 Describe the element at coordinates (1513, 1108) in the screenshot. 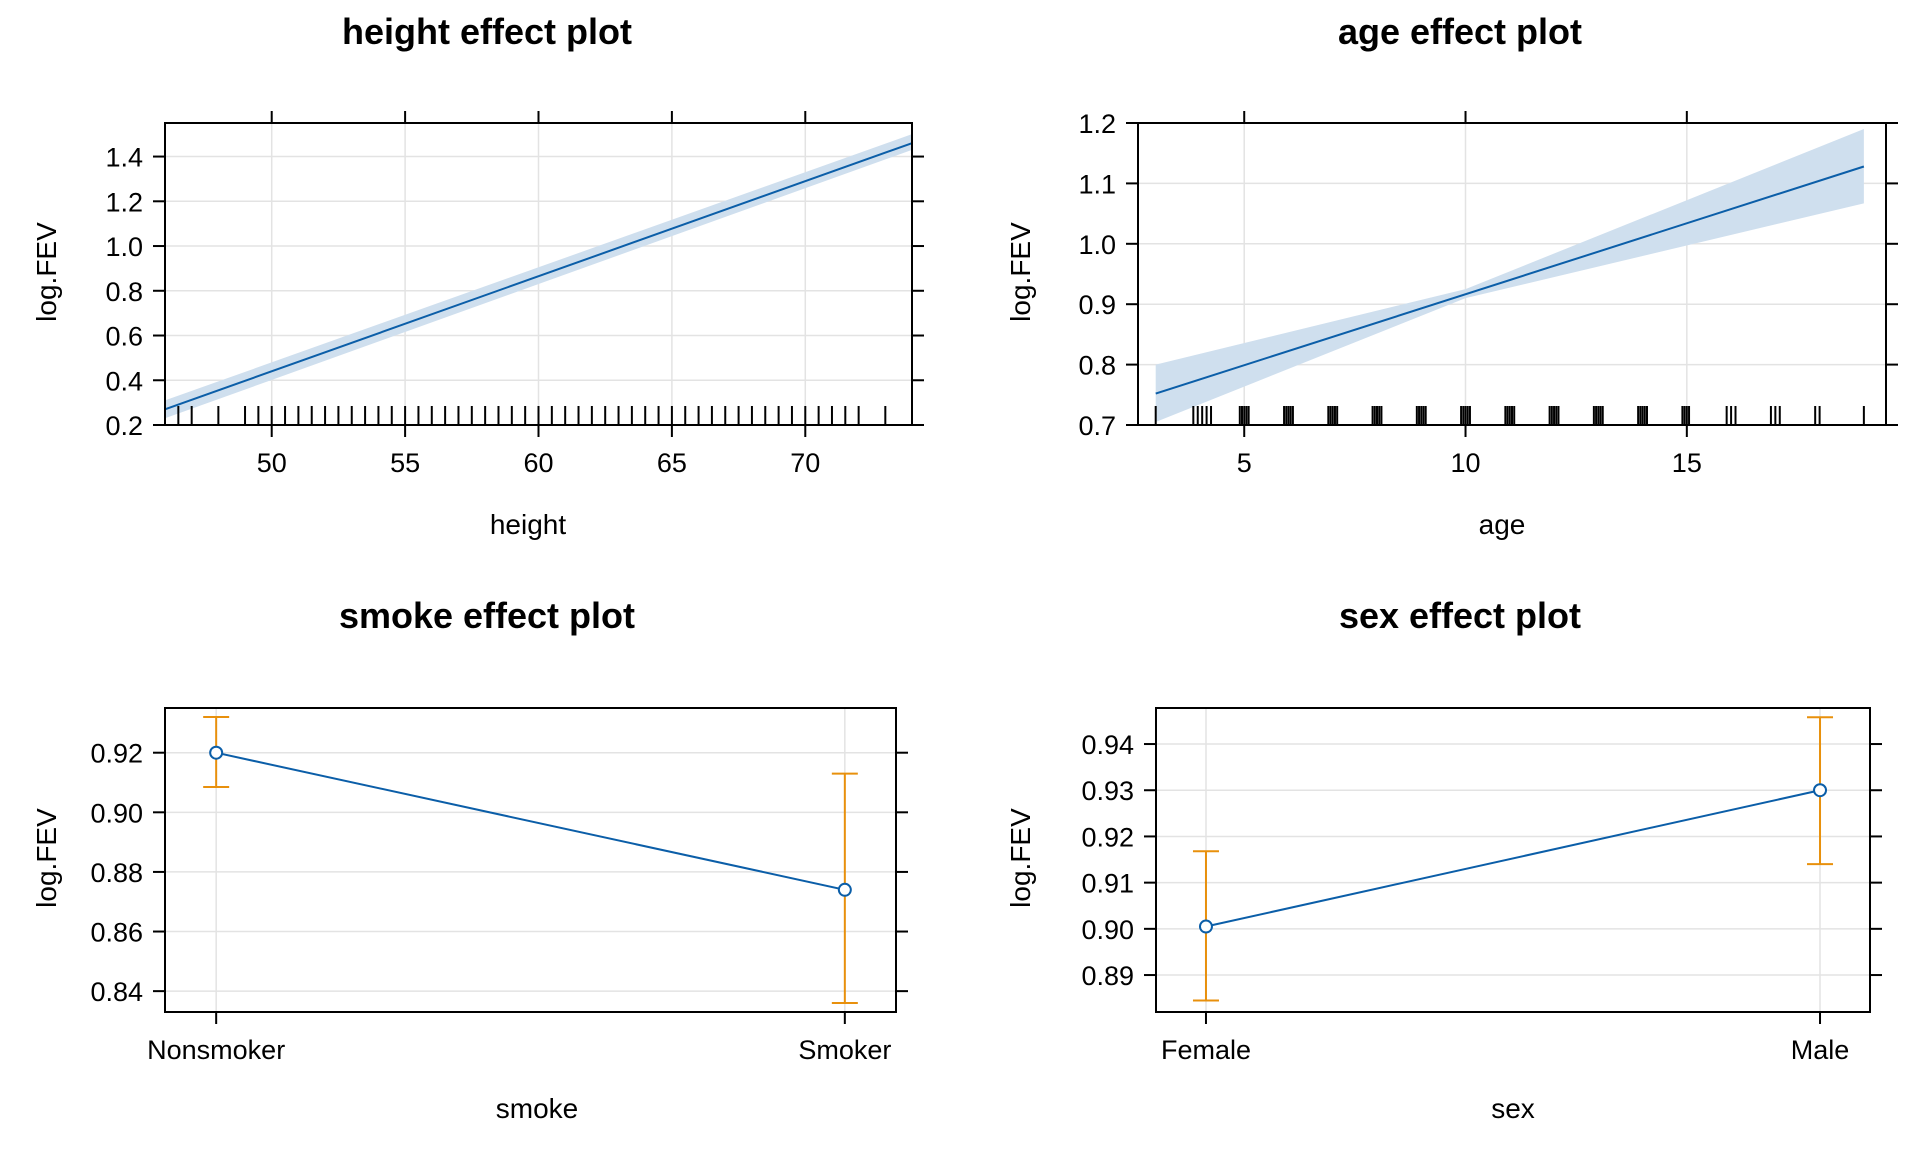

I see `sex-x-axis-label: sex` at that location.